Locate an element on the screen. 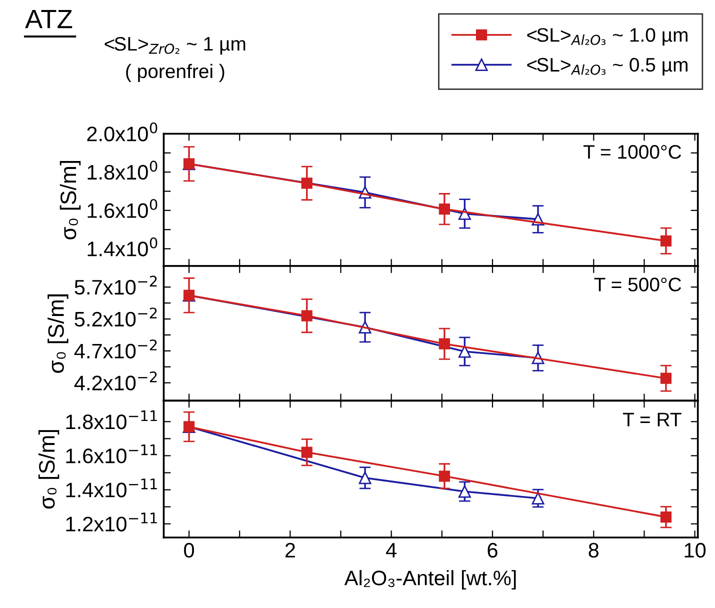  y-tick-label: 5.2x10$^{−2}$ is located at coordinates (115, 317).